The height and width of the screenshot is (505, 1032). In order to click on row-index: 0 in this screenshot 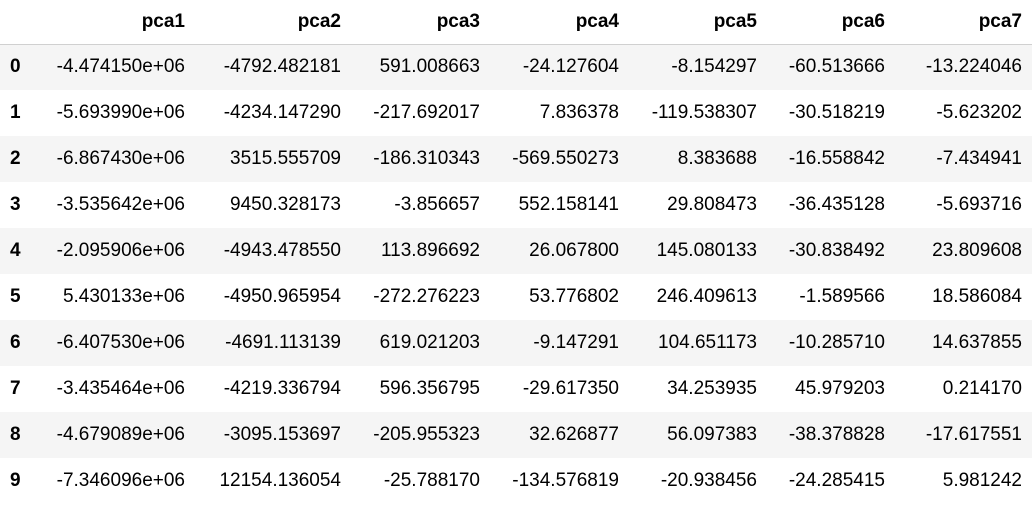, I will do `click(15, 67)`.